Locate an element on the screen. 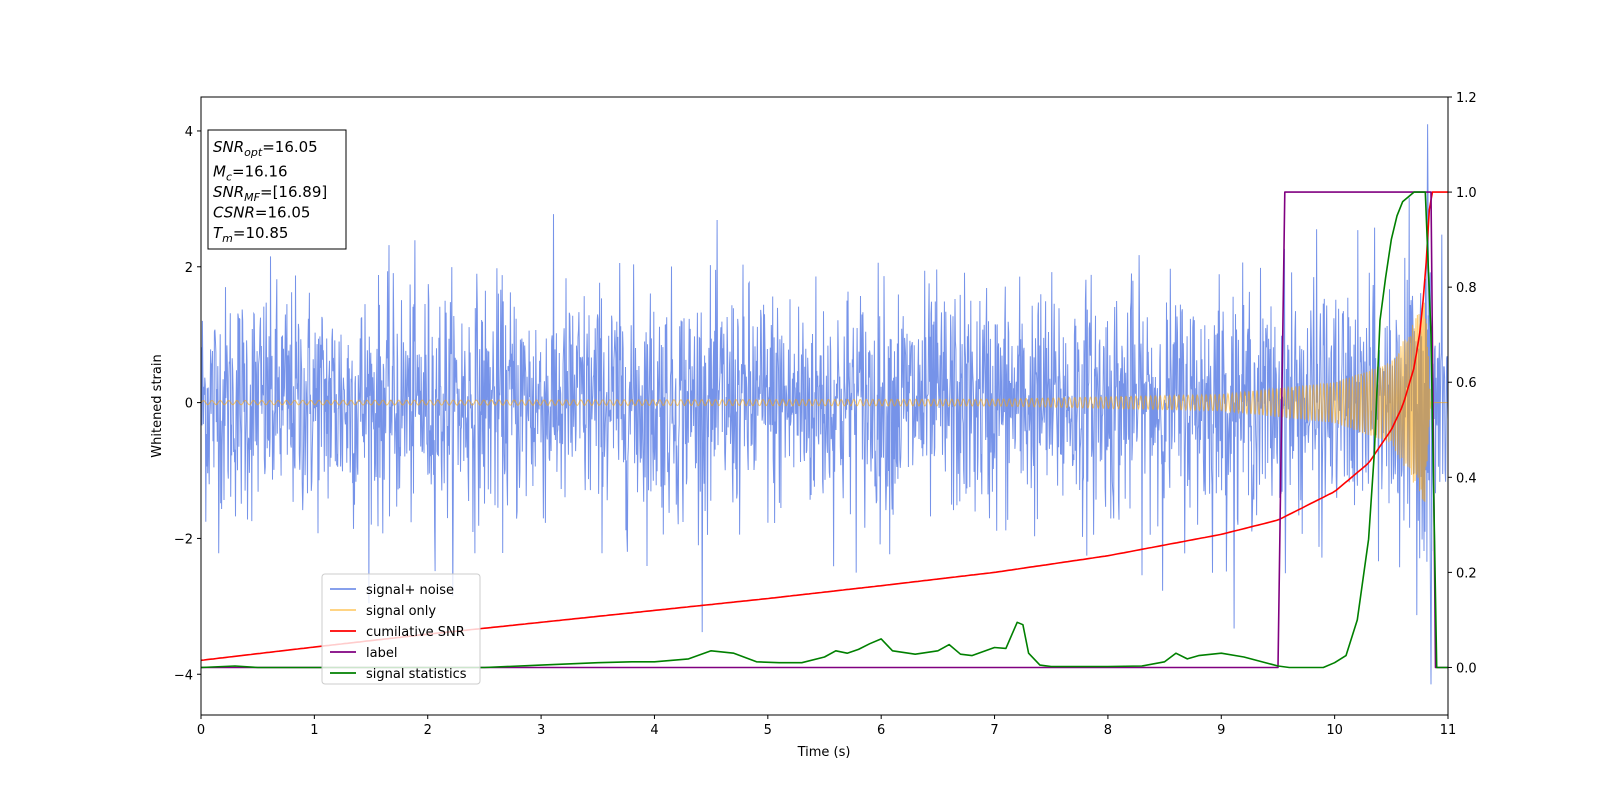 The image size is (1600, 804). info-line: SNRopt=16.05 is located at coordinates (265, 148).